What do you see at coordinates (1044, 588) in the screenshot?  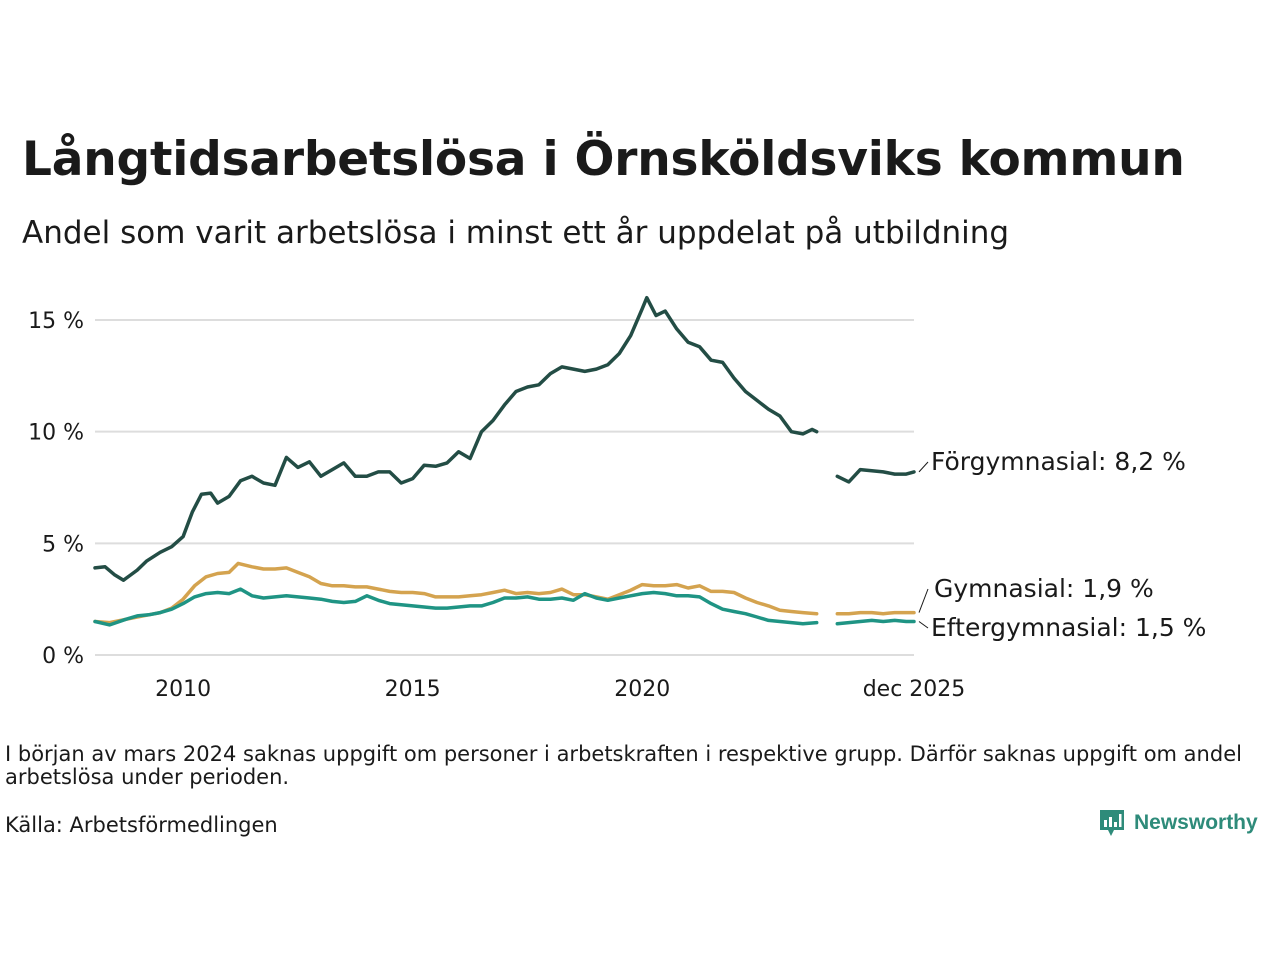 I see `series-label-gymnasial: Gymnasial: 1,9 %` at bounding box center [1044, 588].